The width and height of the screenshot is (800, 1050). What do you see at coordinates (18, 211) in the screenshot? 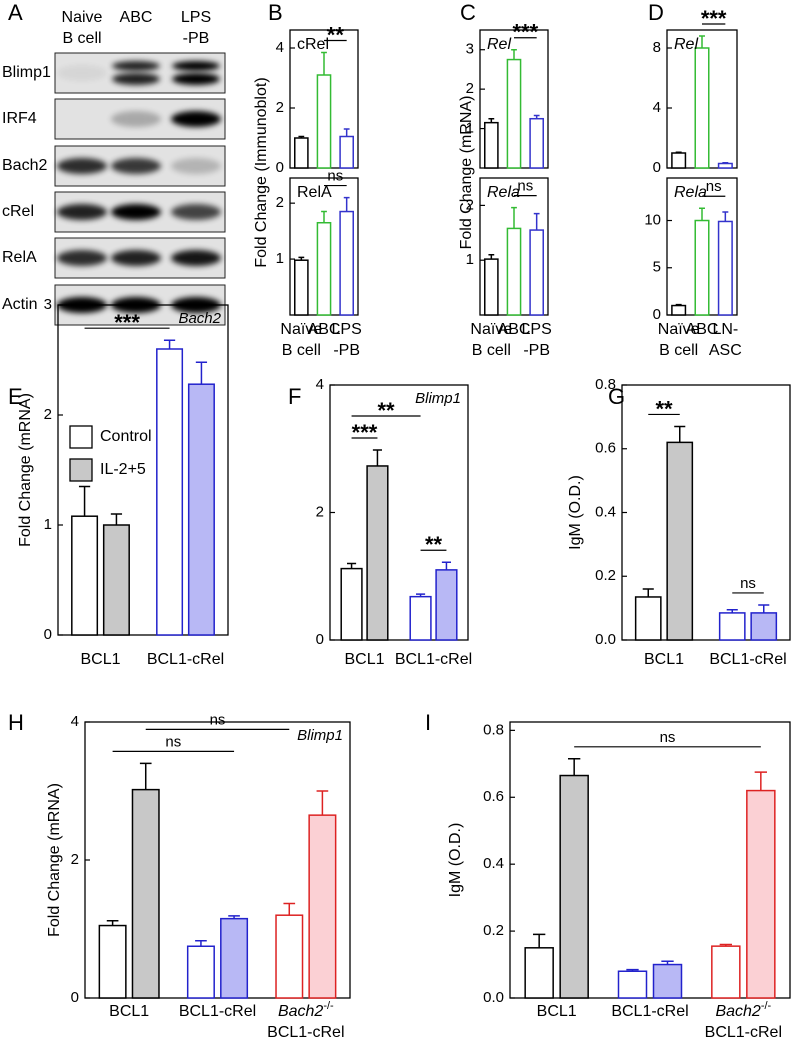
I see `row-label: cRel` at bounding box center [18, 211].